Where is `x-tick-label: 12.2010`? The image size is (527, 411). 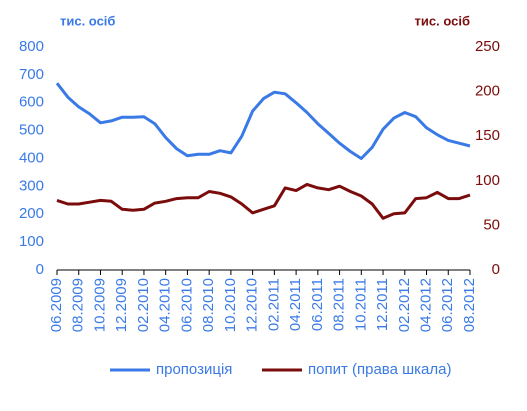
x-tick-label: 12.2010 is located at coordinates (252, 305).